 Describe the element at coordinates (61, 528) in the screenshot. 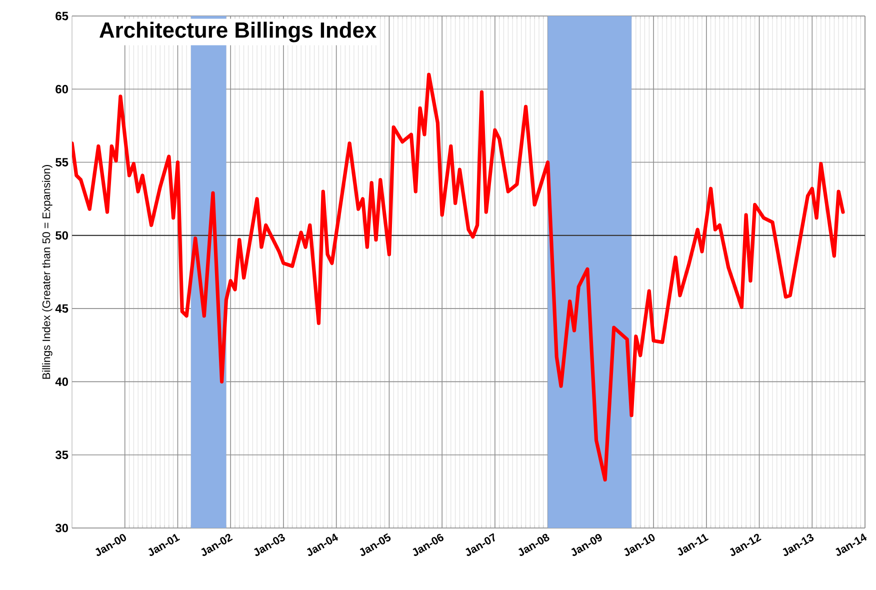

I see `y-tick-label: 30` at that location.